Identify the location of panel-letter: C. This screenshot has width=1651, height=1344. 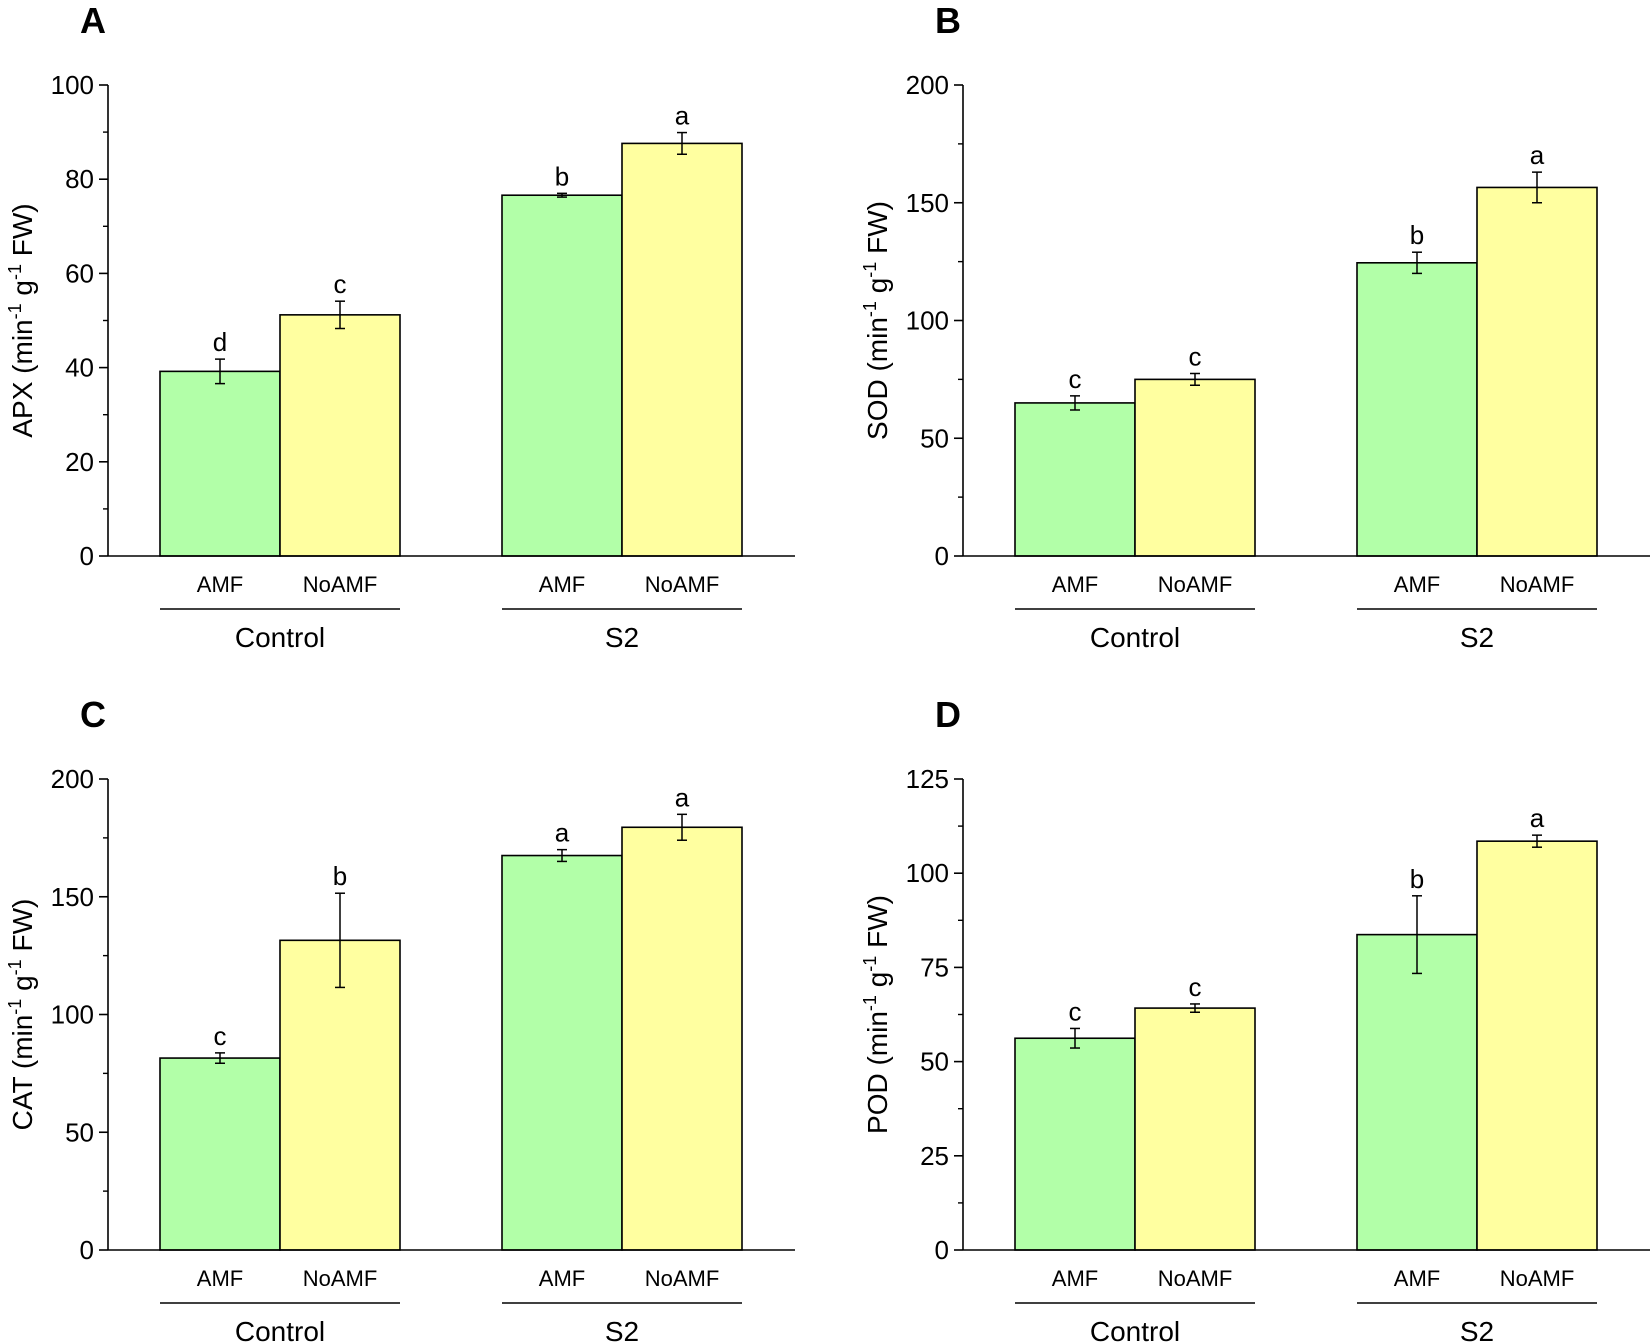
(93, 714).